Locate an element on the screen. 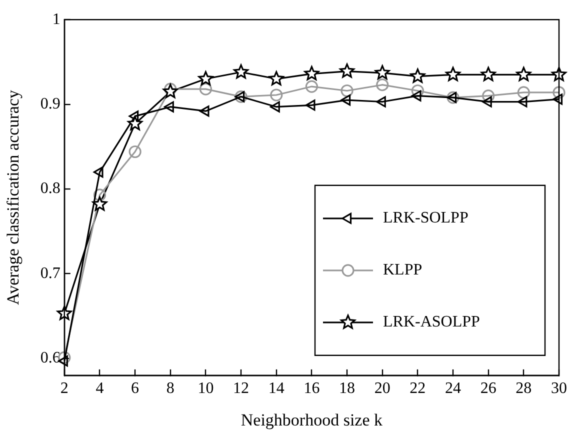 This screenshot has height=439, width=577. x-tick-label: 18 is located at coordinates (347, 389).